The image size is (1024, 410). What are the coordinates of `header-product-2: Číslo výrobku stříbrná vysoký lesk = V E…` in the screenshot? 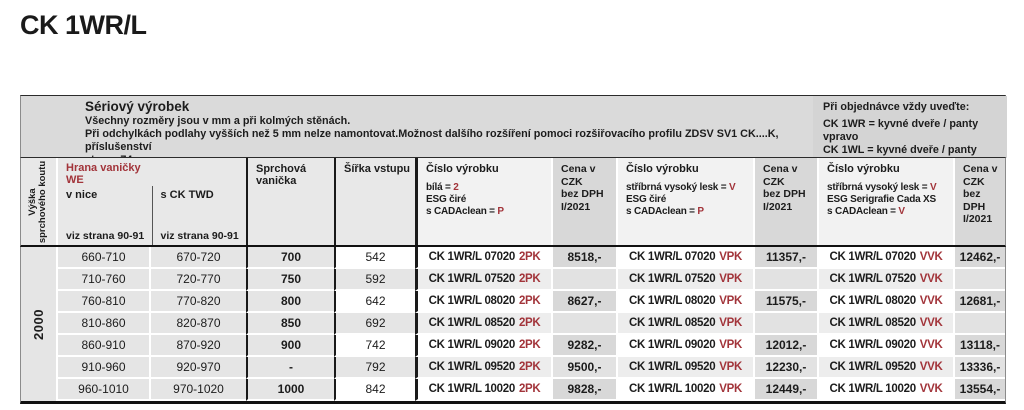 It's located at (684, 201).